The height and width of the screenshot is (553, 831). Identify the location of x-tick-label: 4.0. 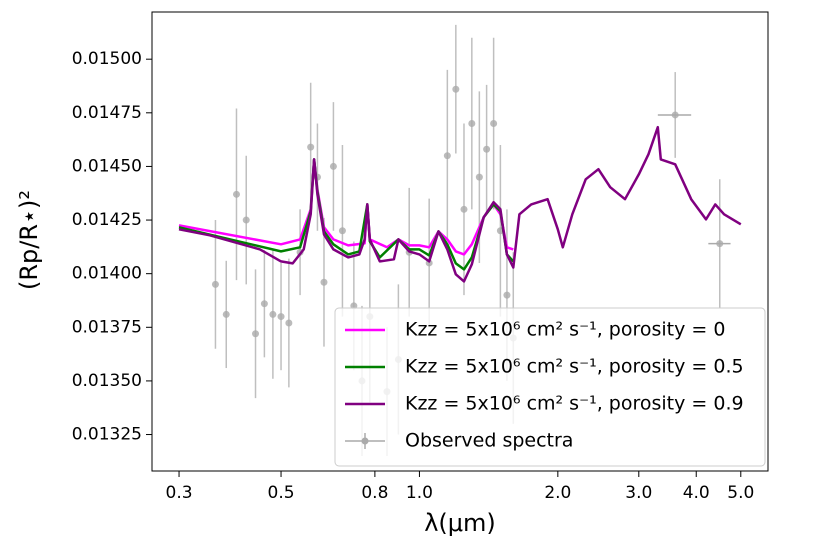
(696, 493).